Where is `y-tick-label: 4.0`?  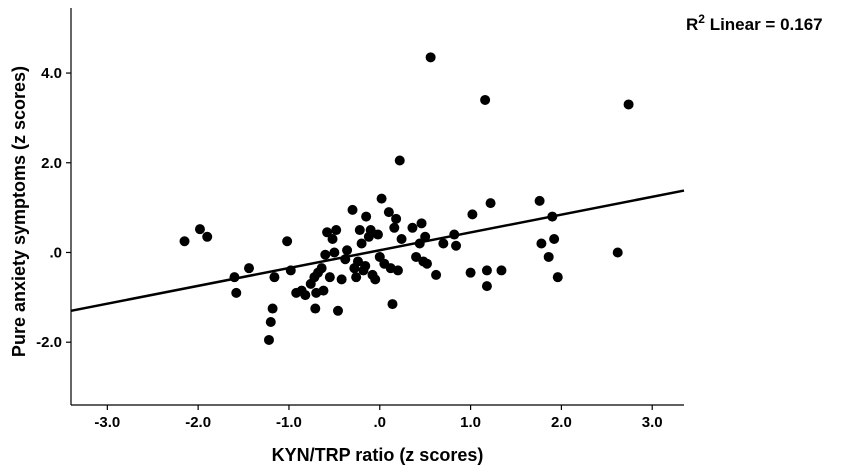
y-tick-label: 4.0 is located at coordinates (51, 73).